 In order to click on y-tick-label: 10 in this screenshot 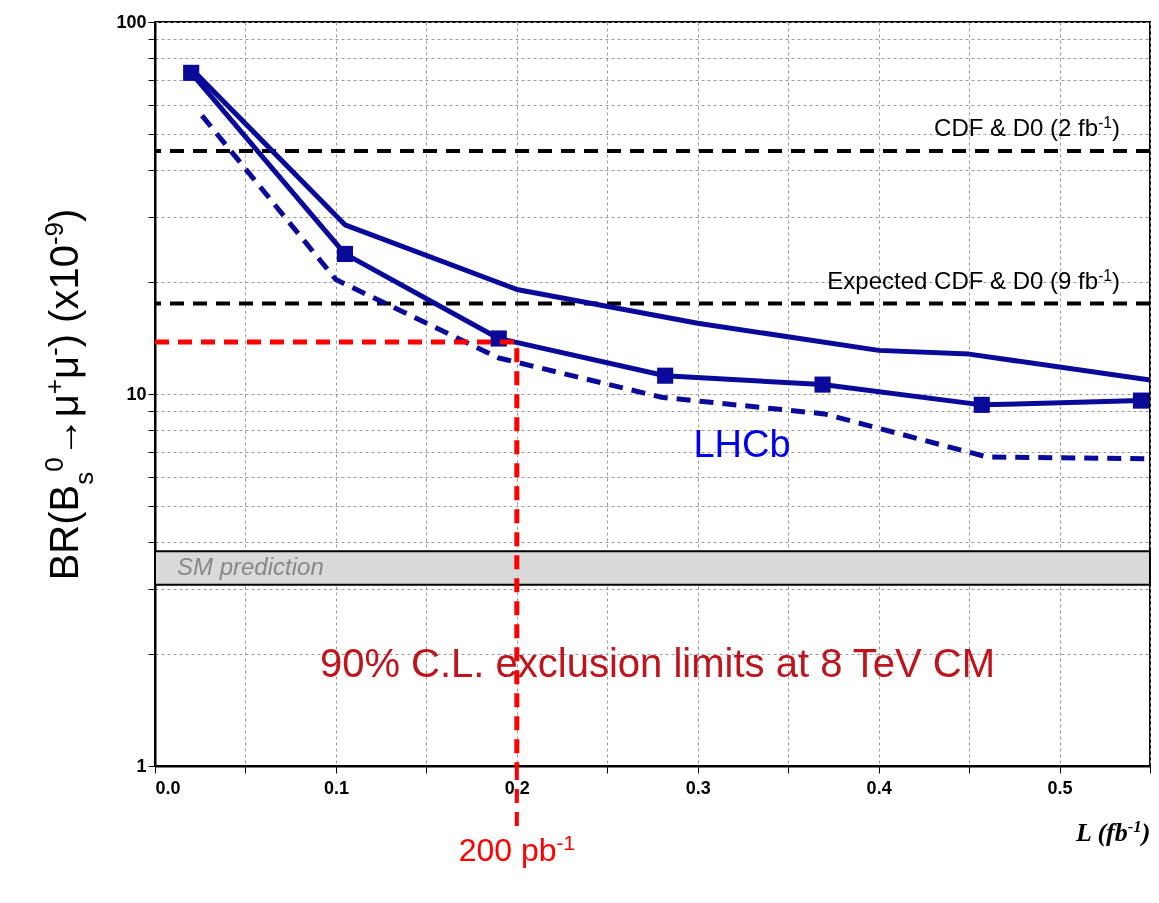, I will do `click(136, 393)`.